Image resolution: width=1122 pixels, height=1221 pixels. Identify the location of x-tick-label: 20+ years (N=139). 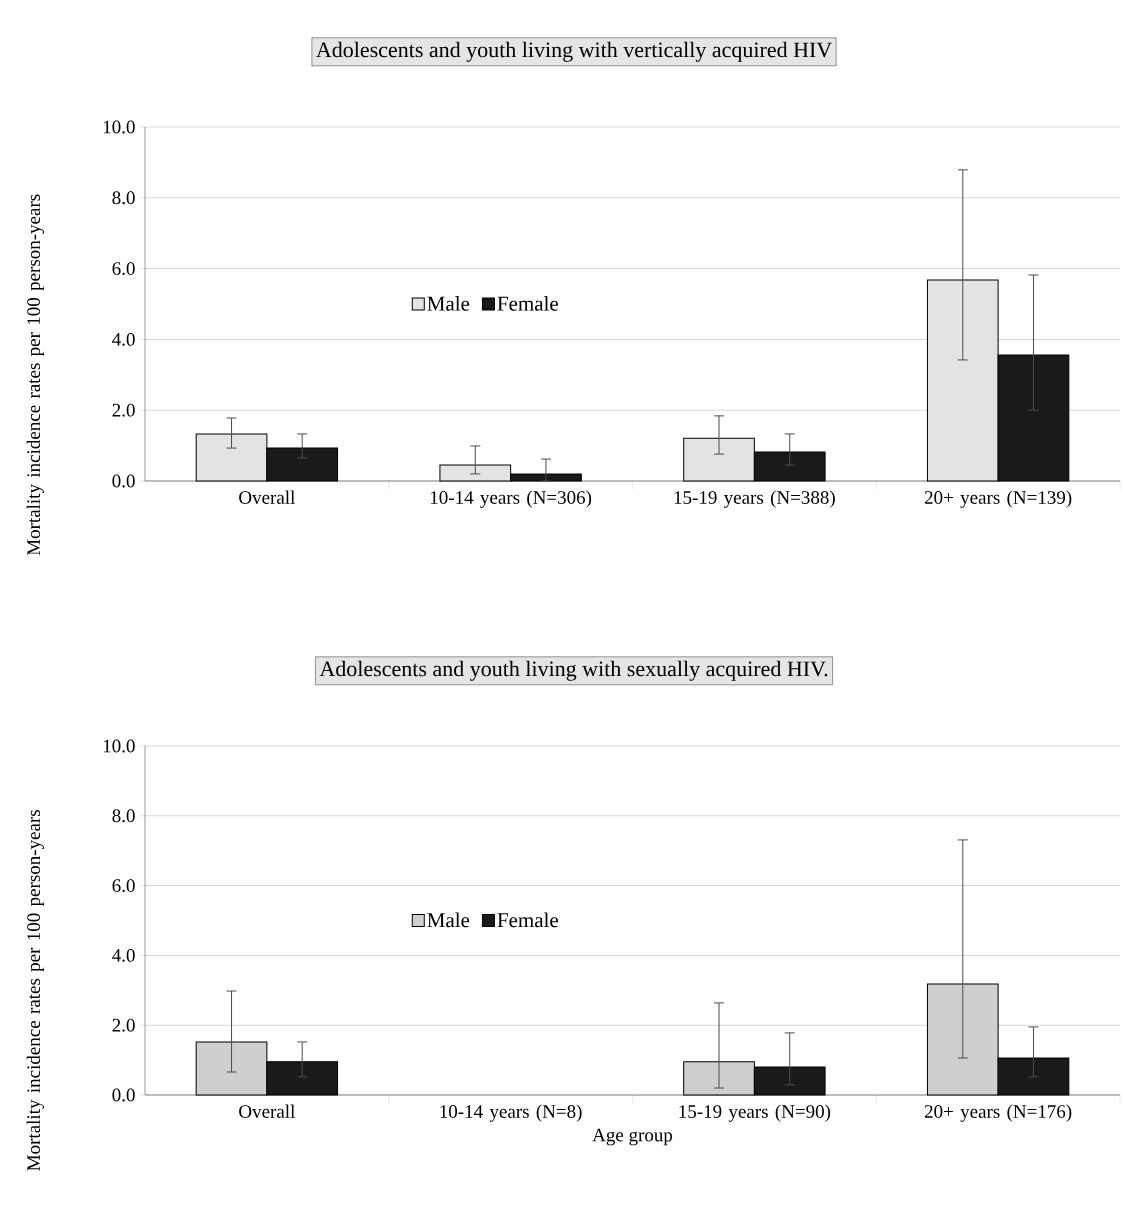
(998, 499).